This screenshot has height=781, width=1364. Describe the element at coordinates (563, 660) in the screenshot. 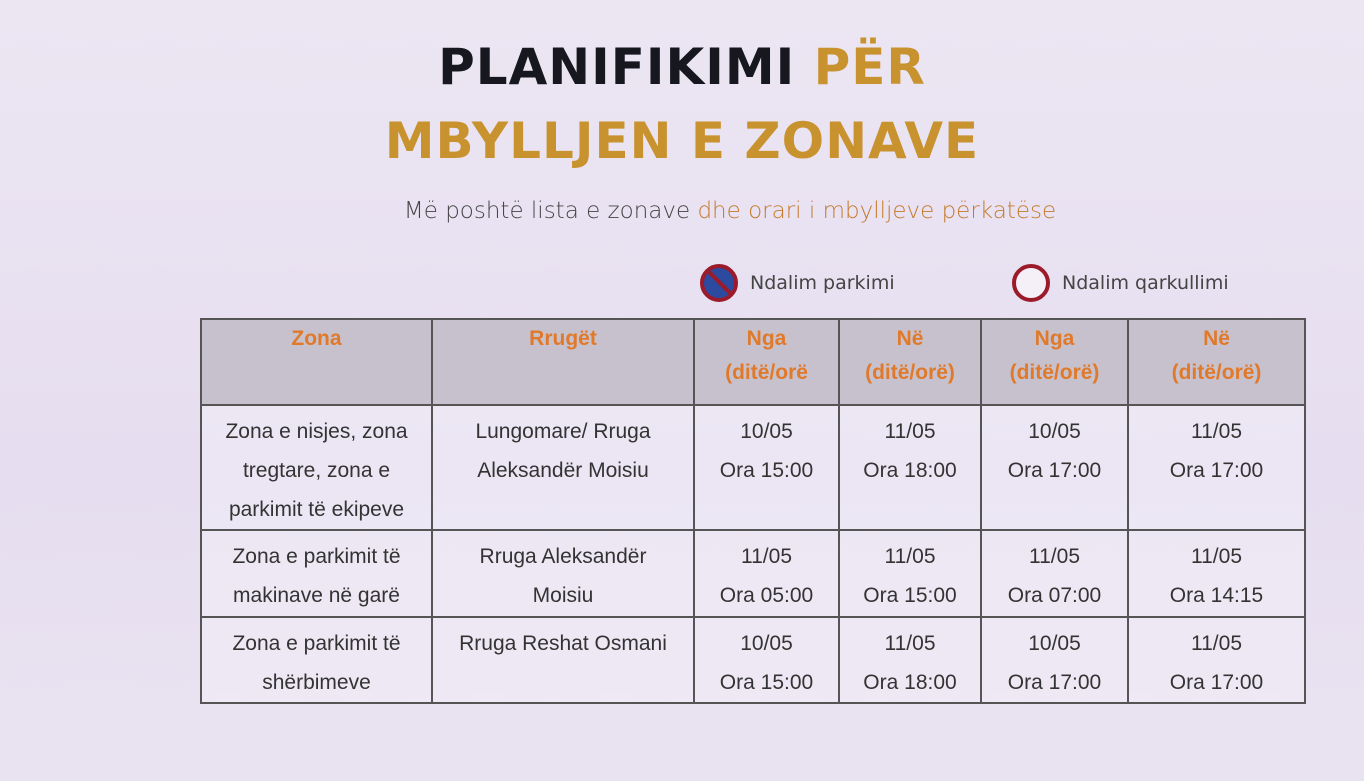

I see `rruget-cell: Rruga Reshat Osmani` at that location.